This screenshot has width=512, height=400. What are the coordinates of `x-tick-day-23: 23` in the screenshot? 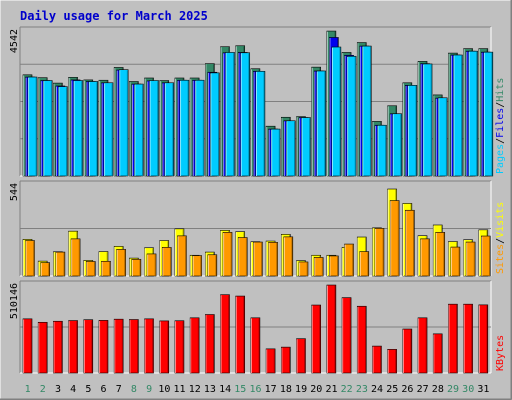 It's located at (362, 389).